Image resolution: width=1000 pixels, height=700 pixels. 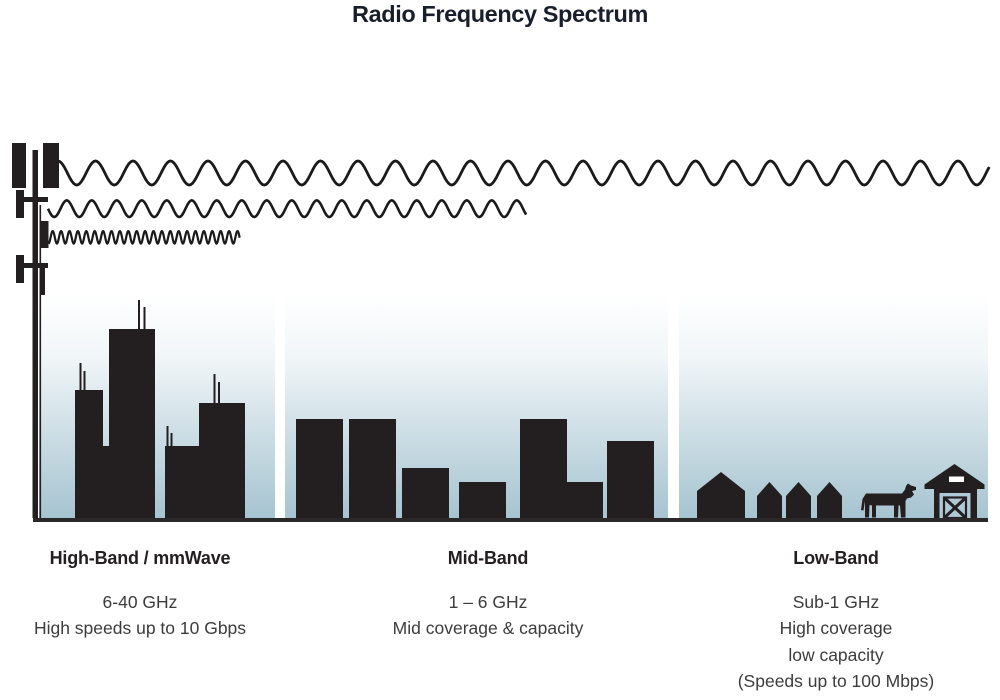 What do you see at coordinates (524, 173) in the screenshot?
I see `long-wavelength-wave-icon` at bounding box center [524, 173].